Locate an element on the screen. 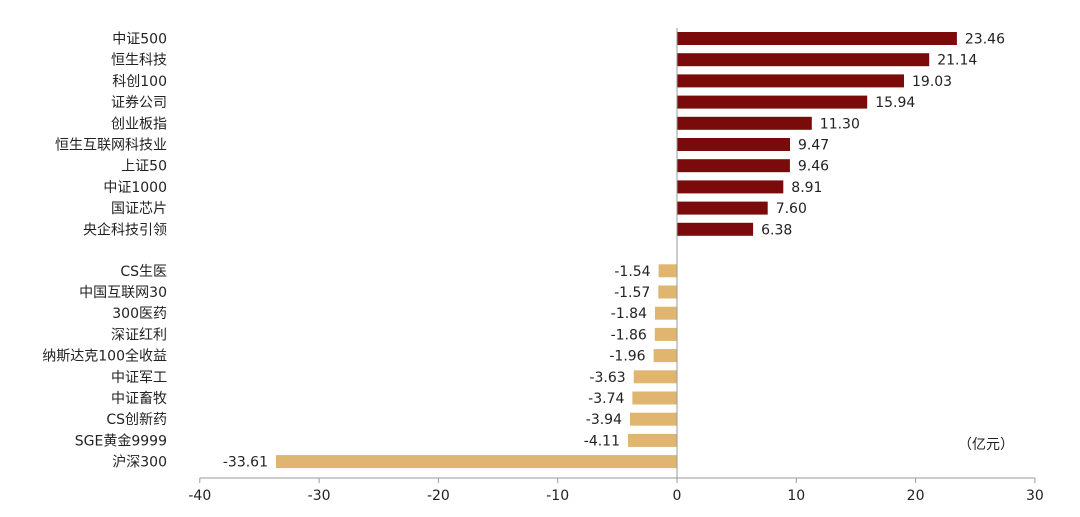 Image resolution: width=1080 pixels, height=517 pixels. category-label: 国证芯片 is located at coordinates (139, 209).